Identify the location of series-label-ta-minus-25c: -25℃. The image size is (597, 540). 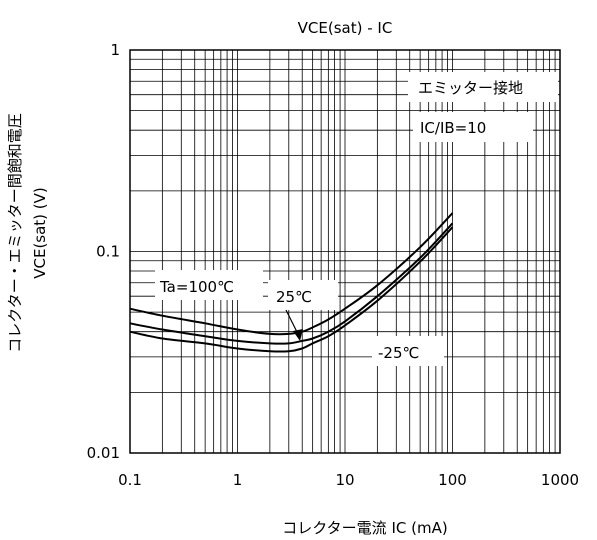
(398, 353).